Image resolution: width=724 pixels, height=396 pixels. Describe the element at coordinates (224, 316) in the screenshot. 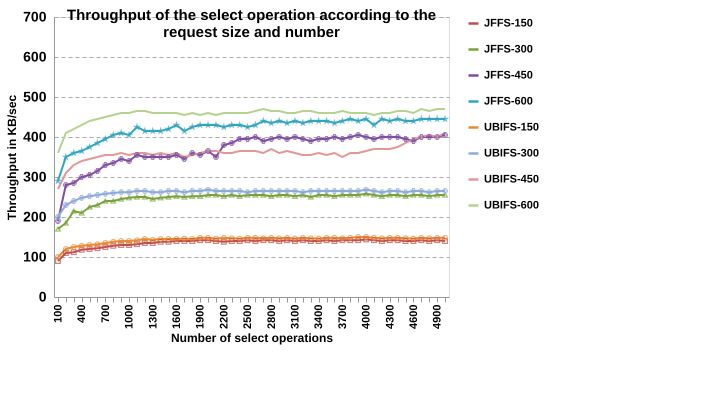

I see `x-tick-label: 2200` at that location.